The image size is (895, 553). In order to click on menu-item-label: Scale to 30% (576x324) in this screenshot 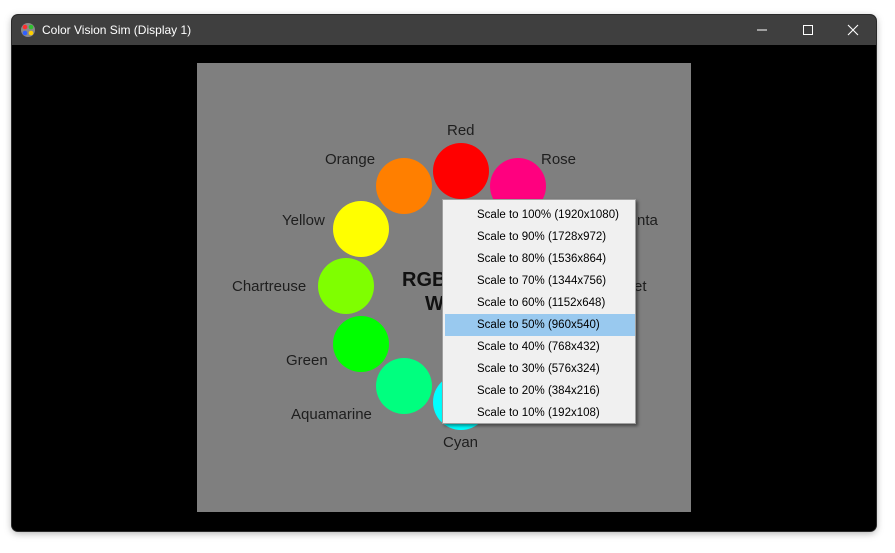, I will do `click(538, 369)`.